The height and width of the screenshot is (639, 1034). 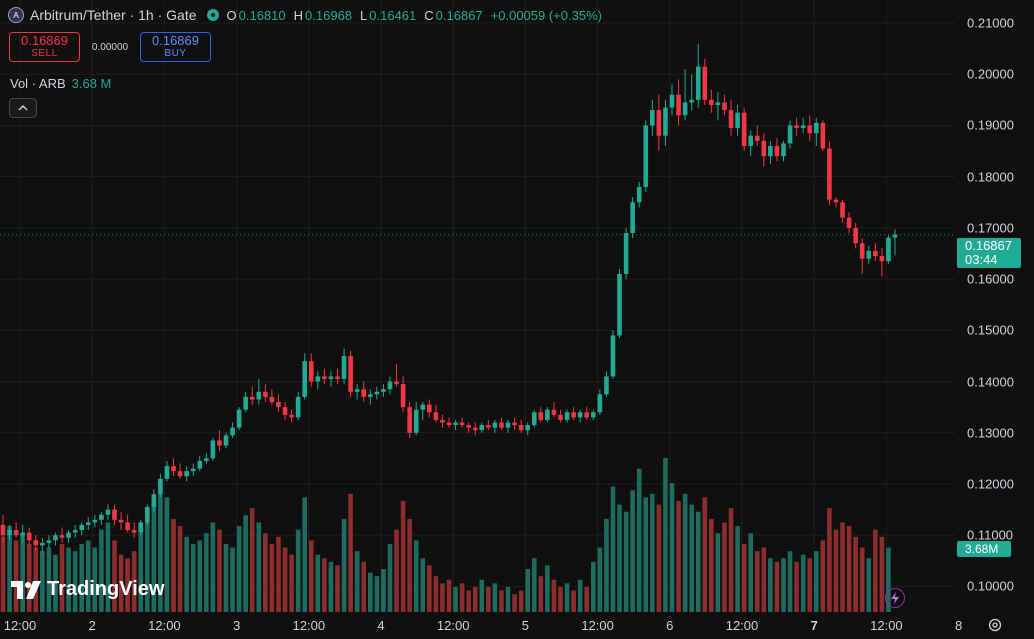 I want to click on low-value: 0.16461, so click(x=393, y=15).